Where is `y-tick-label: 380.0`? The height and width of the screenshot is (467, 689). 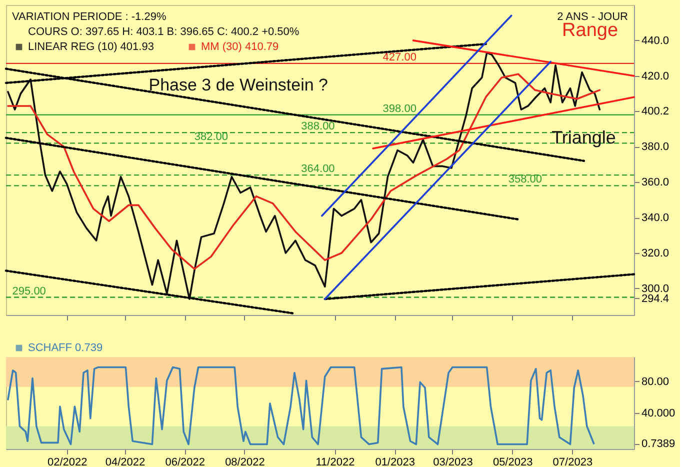 y-tick-label: 380.0 is located at coordinates (656, 147).